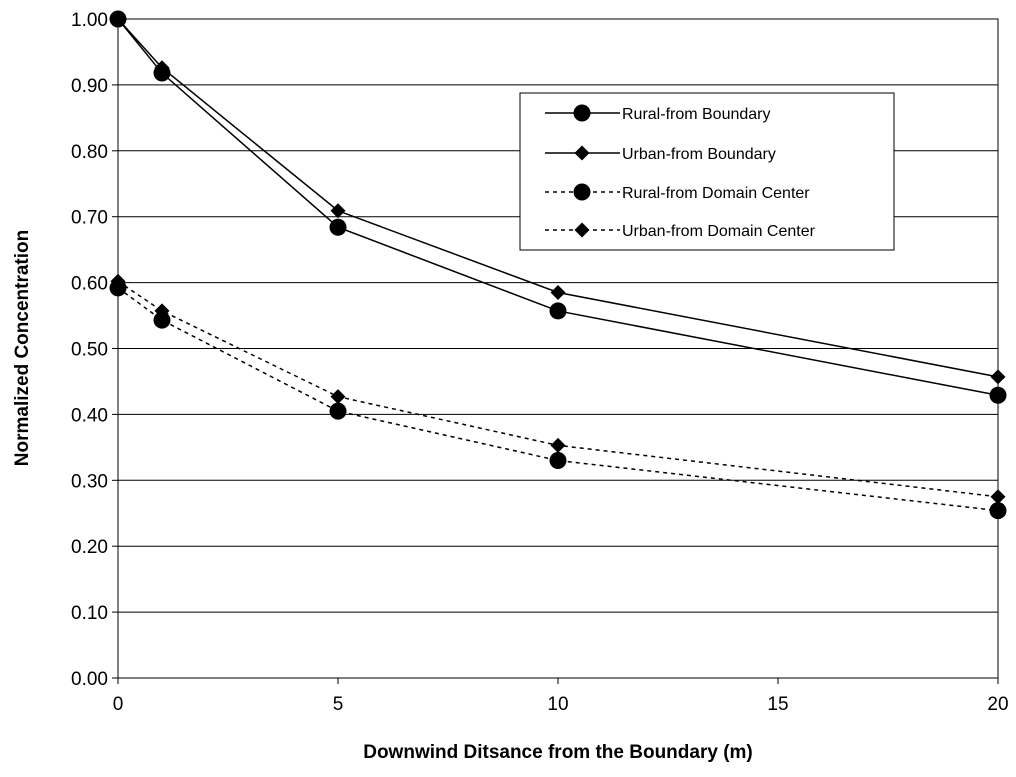 The image size is (1016, 777). Describe the element at coordinates (716, 193) in the screenshot. I see `legend-label: Rural-from Domain Center` at that location.